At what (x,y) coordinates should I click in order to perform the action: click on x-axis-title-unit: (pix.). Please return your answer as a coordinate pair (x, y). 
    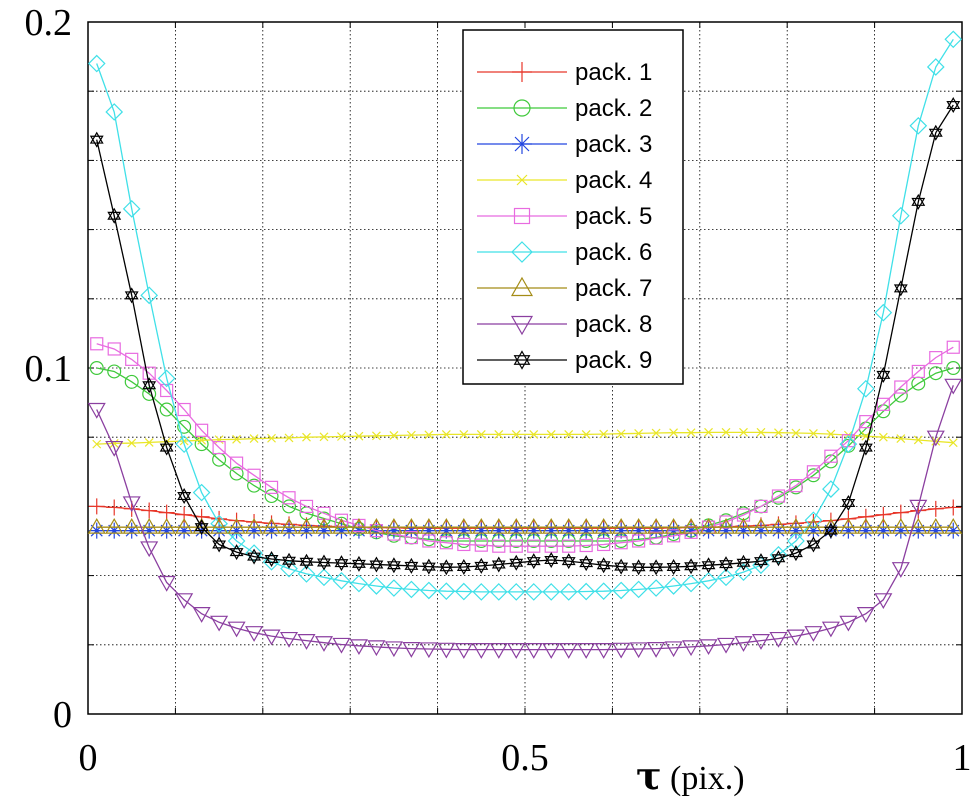
    Looking at the image, I should click on (707, 778).